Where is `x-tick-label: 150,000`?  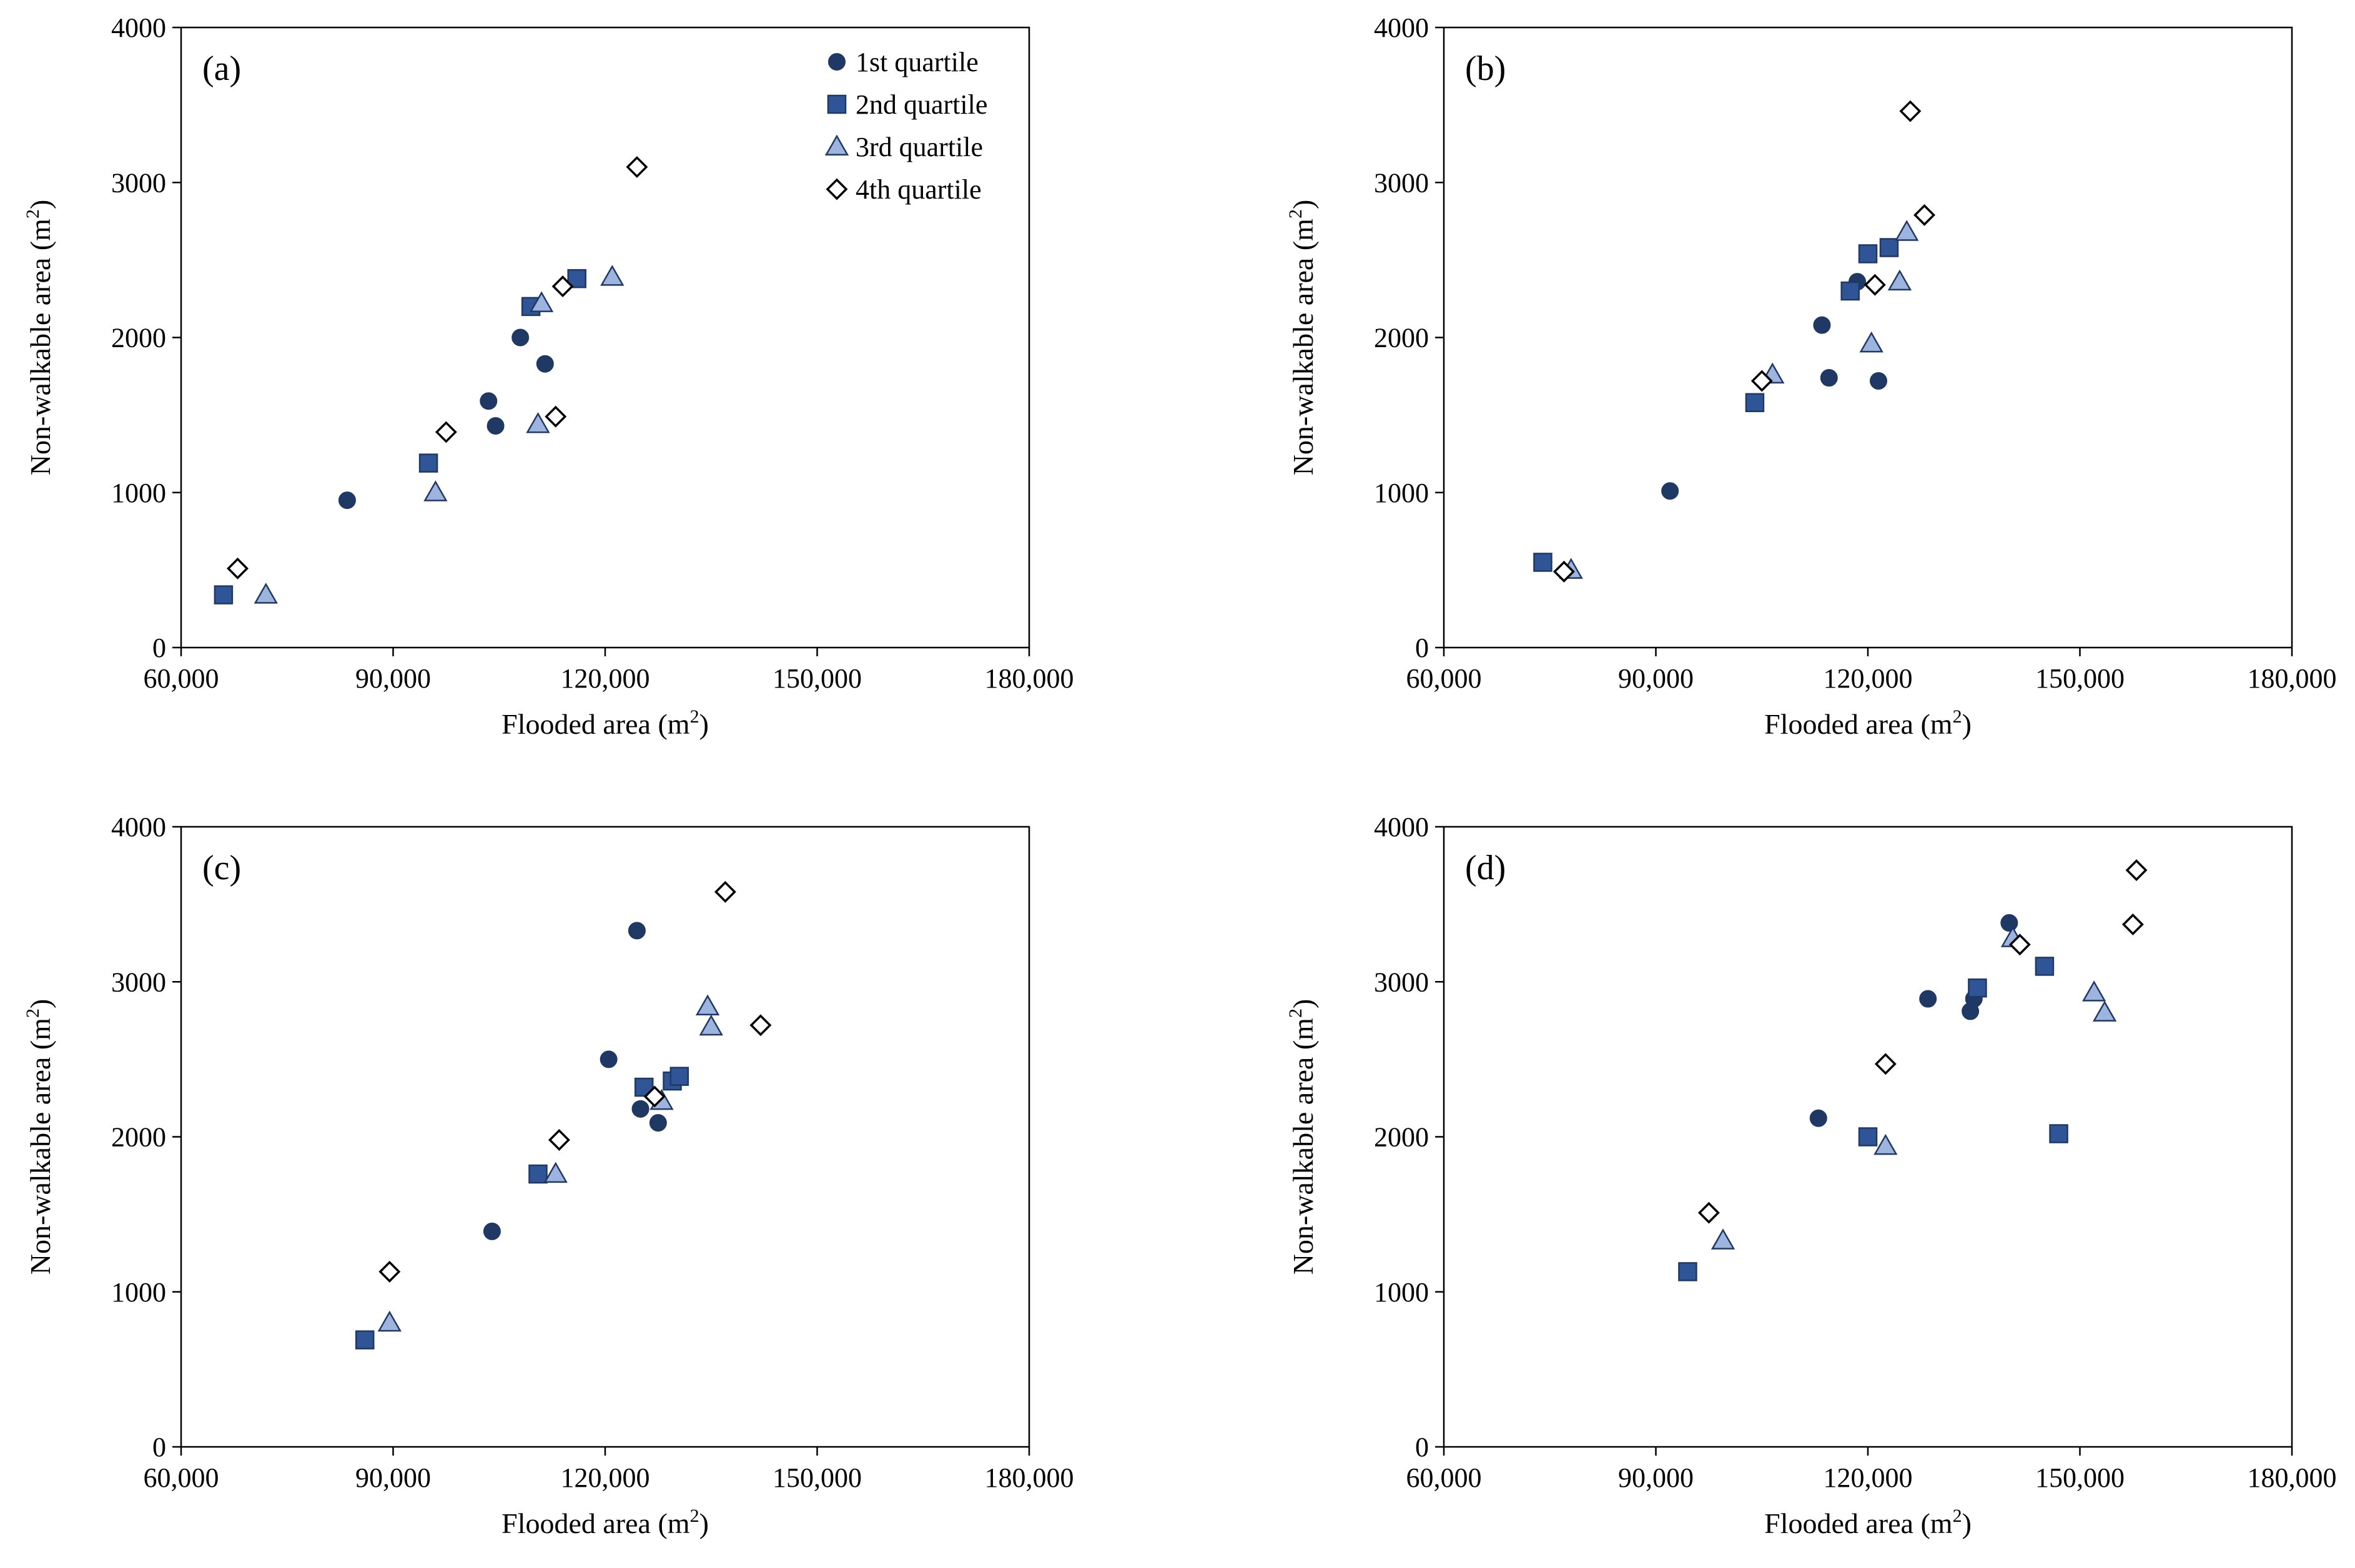 x-tick-label: 150,000 is located at coordinates (2080, 679).